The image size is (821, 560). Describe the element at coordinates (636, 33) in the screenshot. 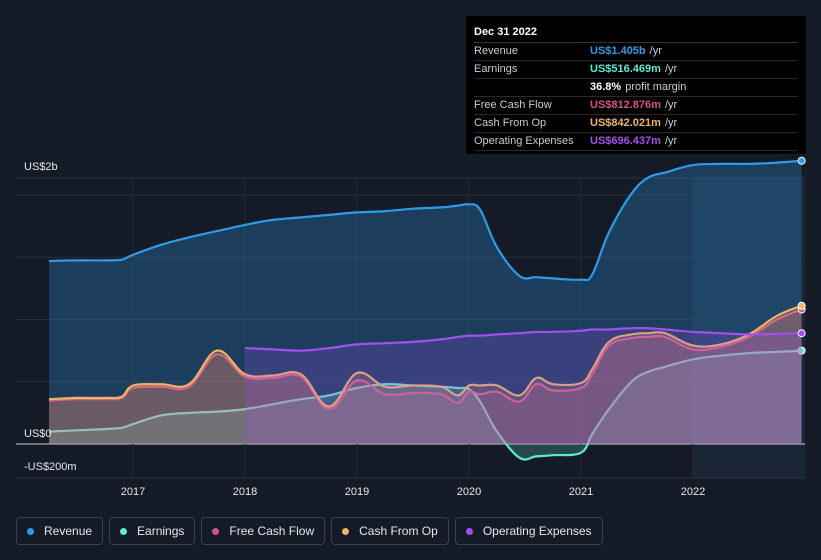

I see `tooltip-date: Dec 31 2022` at that location.